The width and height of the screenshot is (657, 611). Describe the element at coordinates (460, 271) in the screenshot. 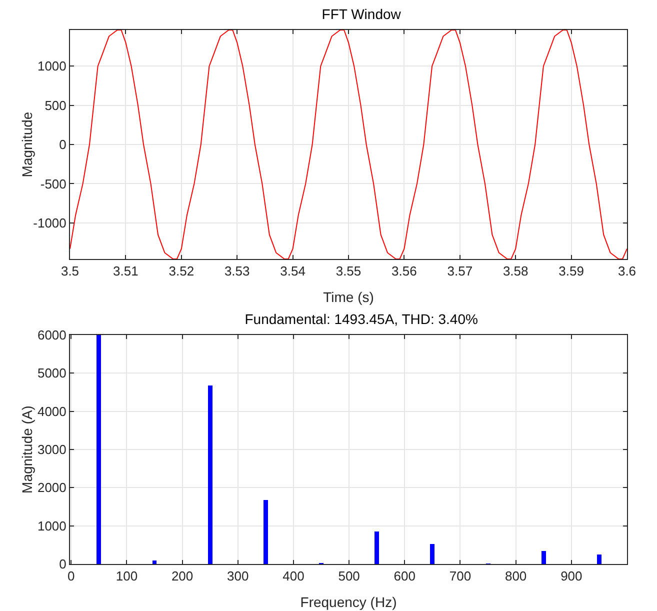

I see `x-tick-label: 3.57` at that location.